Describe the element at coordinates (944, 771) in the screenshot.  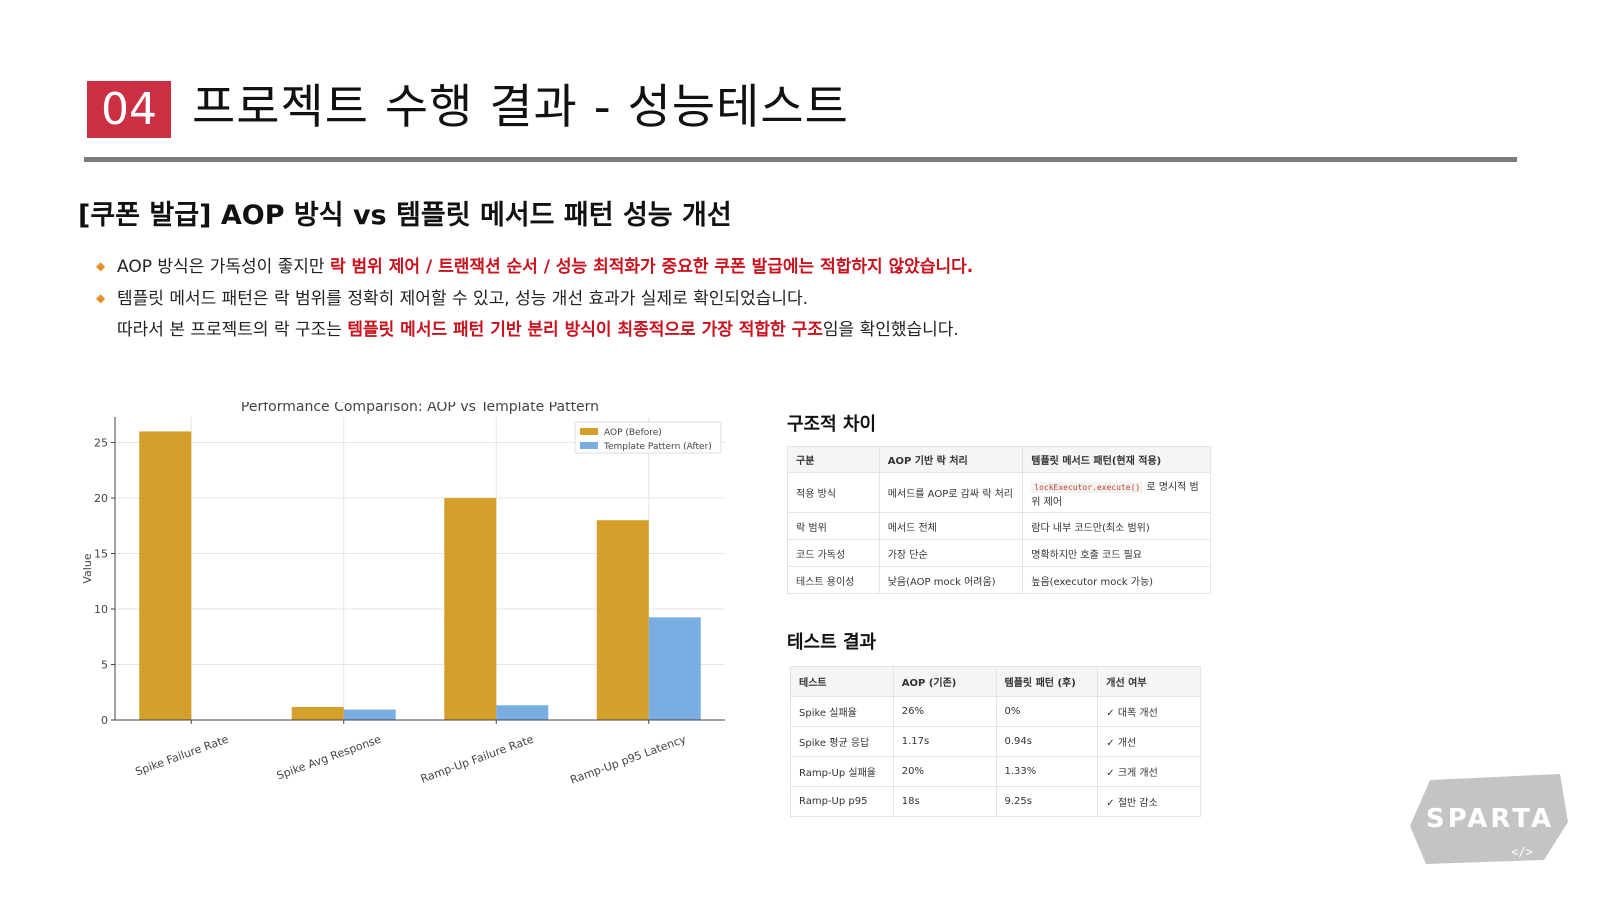
I see `table-cell: 20%` at that location.